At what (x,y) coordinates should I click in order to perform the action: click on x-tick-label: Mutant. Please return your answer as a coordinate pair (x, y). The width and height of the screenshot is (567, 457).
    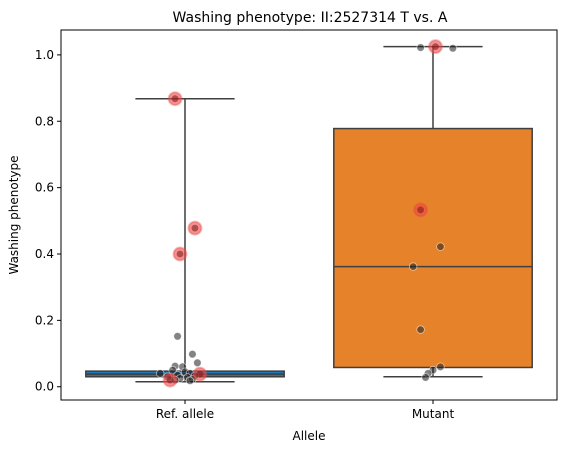
    Looking at the image, I should click on (433, 414).